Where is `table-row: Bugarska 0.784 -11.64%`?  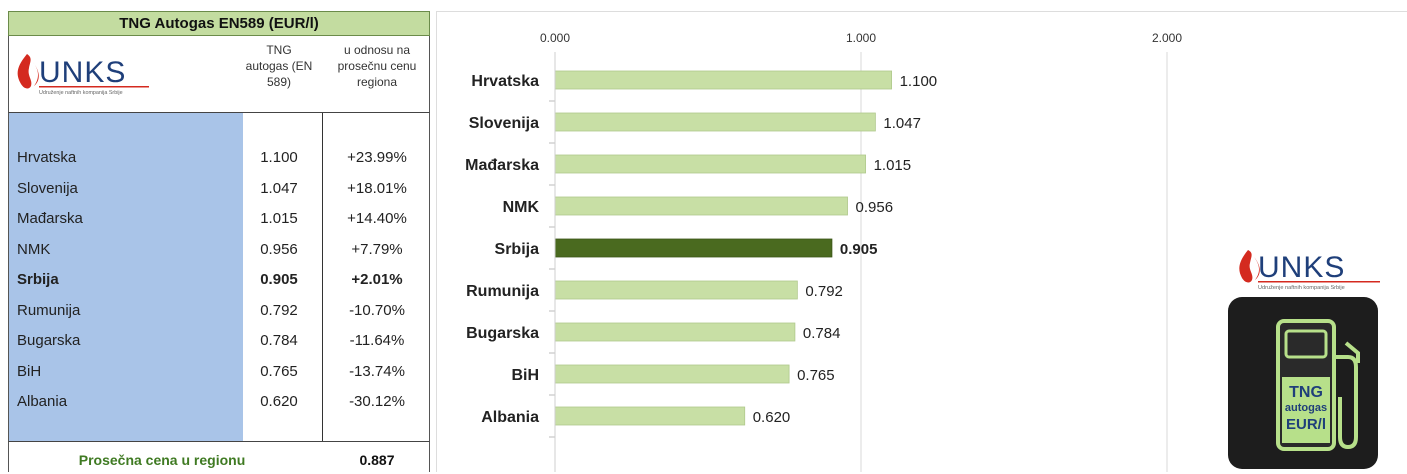 table-row: Bugarska 0.784 -11.64% is located at coordinates (220, 341).